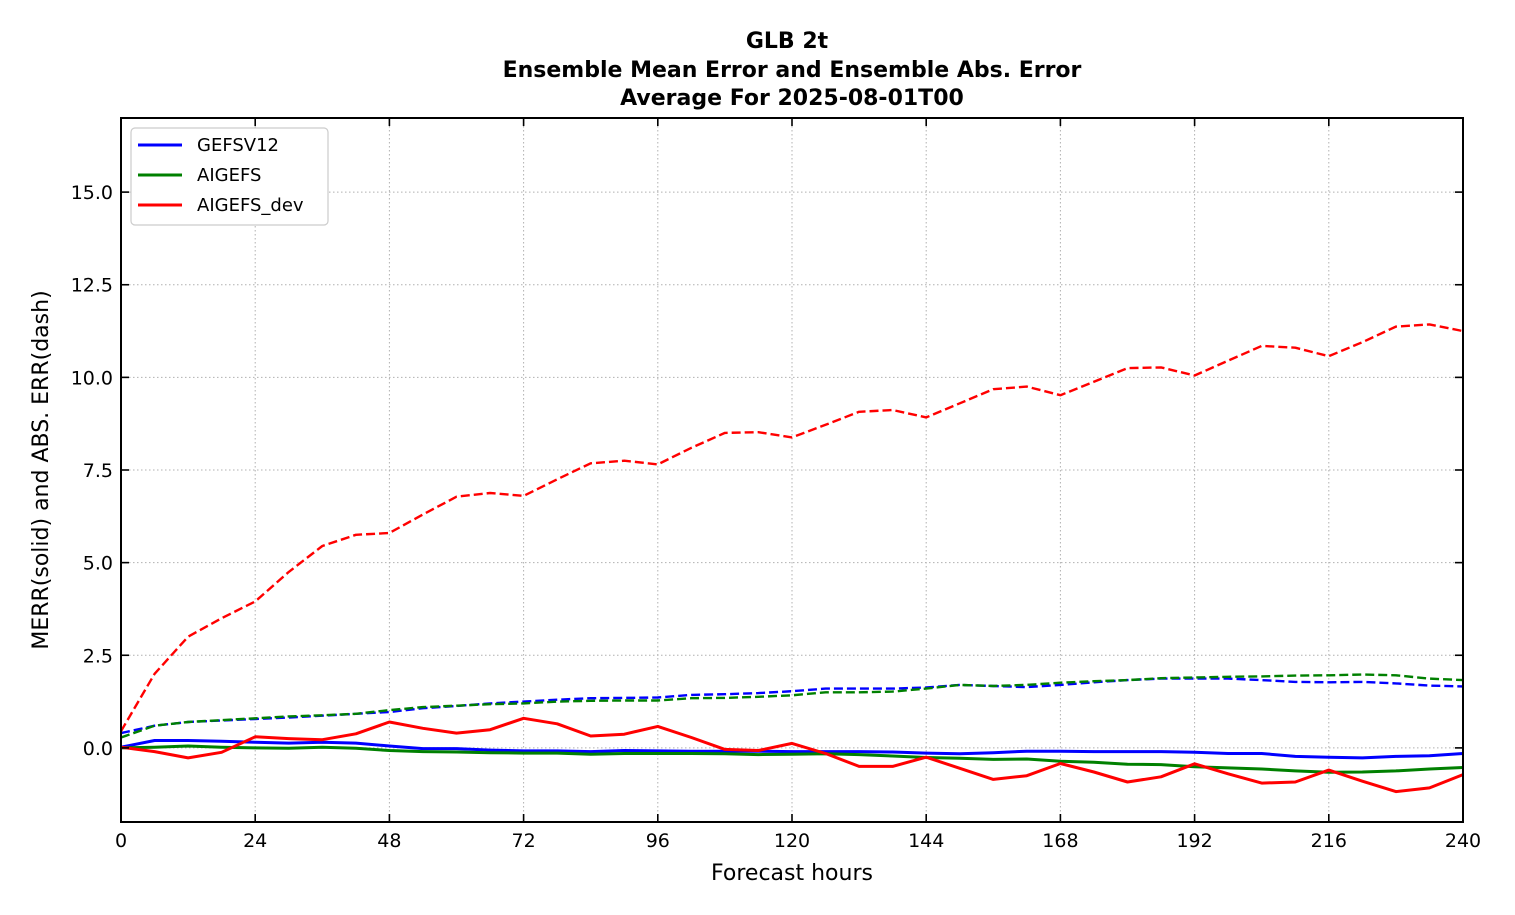  What do you see at coordinates (1194, 841) in the screenshot?
I see `x-tick-label: 192` at bounding box center [1194, 841].